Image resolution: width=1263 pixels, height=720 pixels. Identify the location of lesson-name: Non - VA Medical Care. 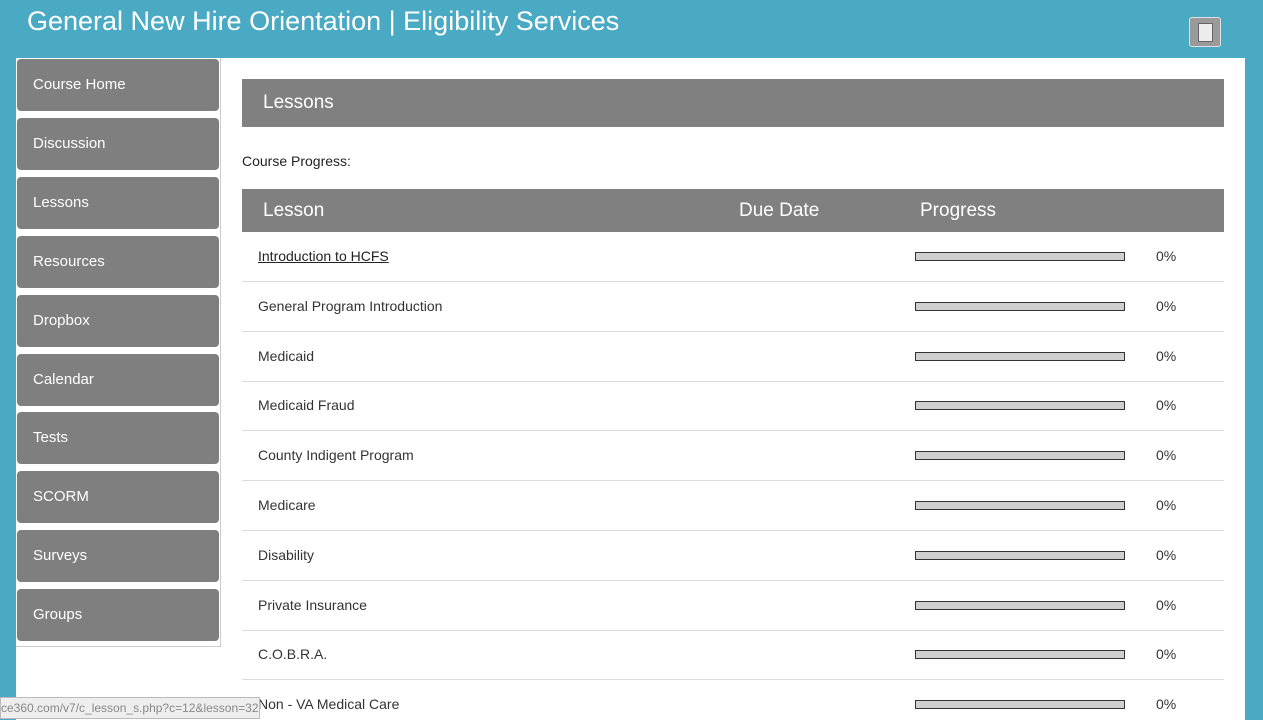
(329, 704).